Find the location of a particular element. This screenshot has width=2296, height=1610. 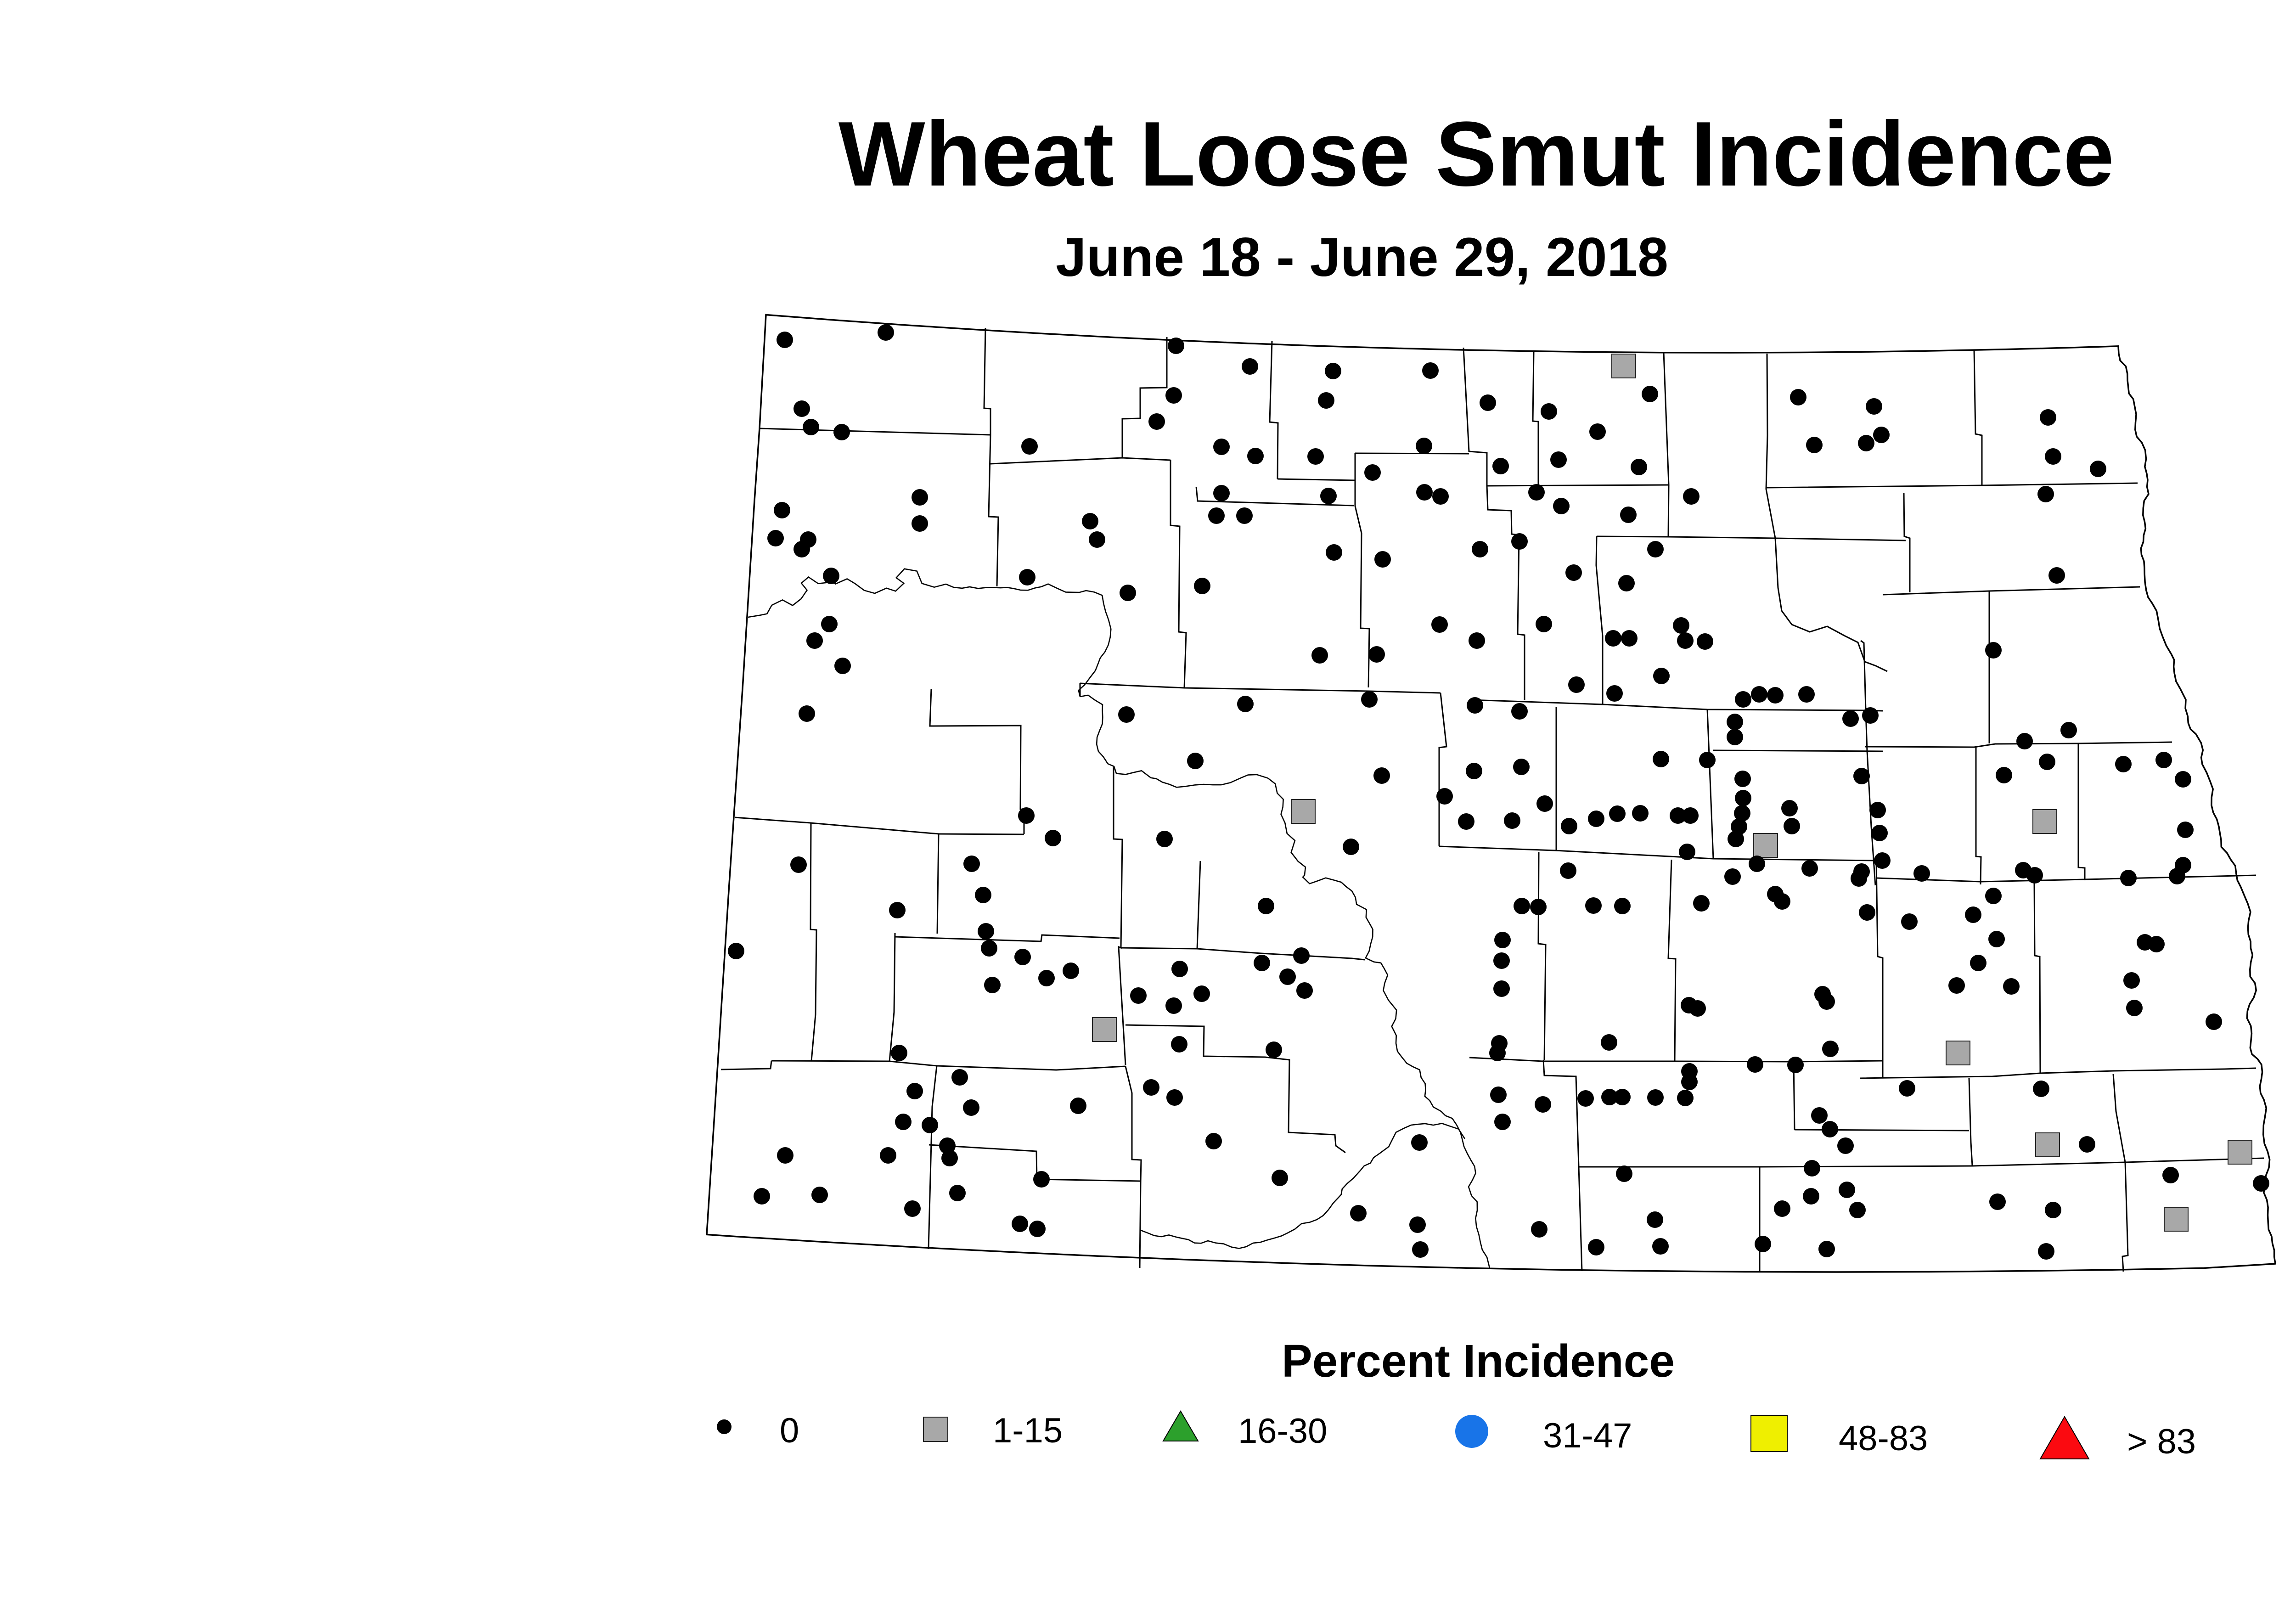

svg-text: Percent Incidence is located at coordinates (1478, 1361).